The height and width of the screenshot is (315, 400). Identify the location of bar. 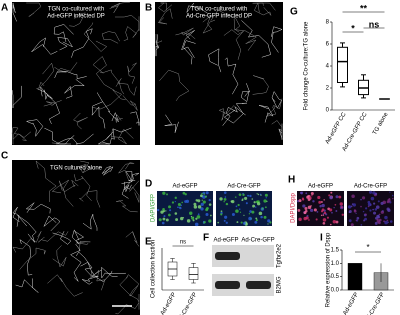
(355, 277).